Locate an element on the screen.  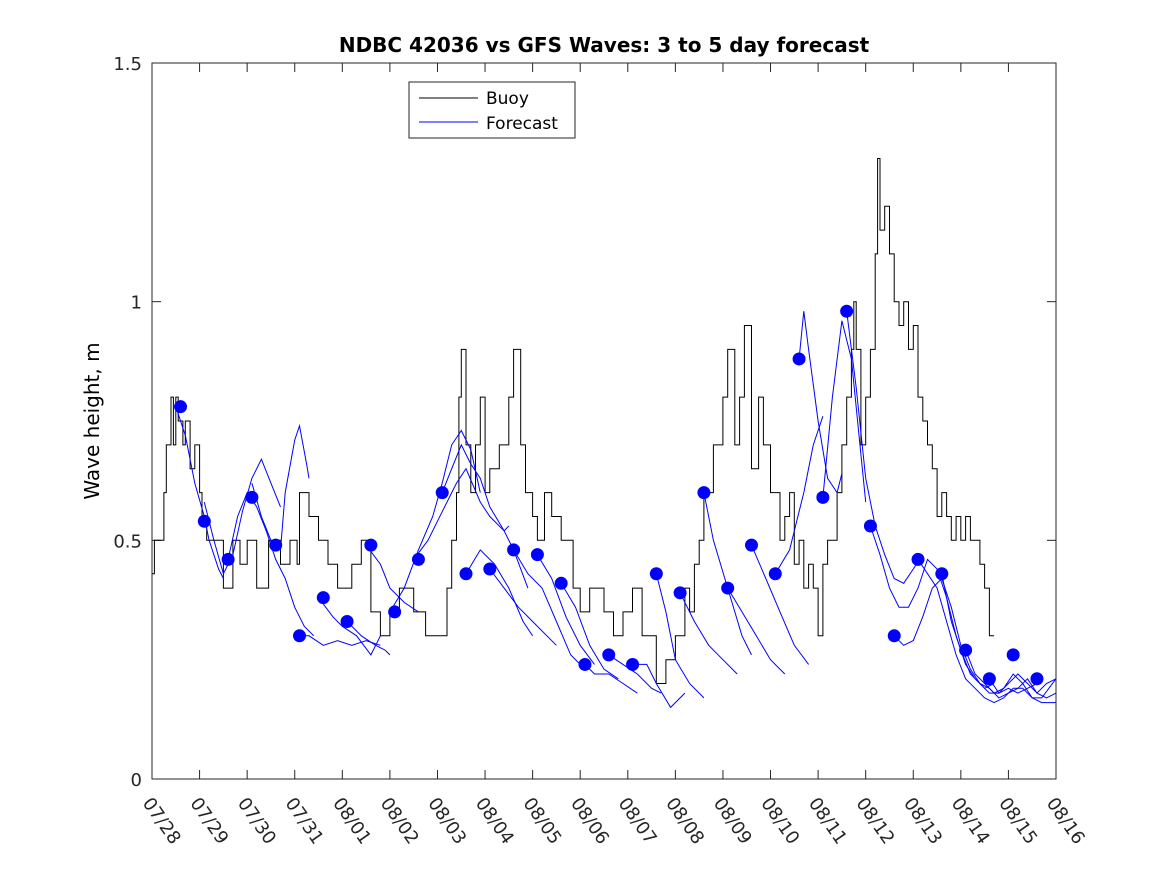
legend-buoy-label: Buoy is located at coordinates (507, 99).